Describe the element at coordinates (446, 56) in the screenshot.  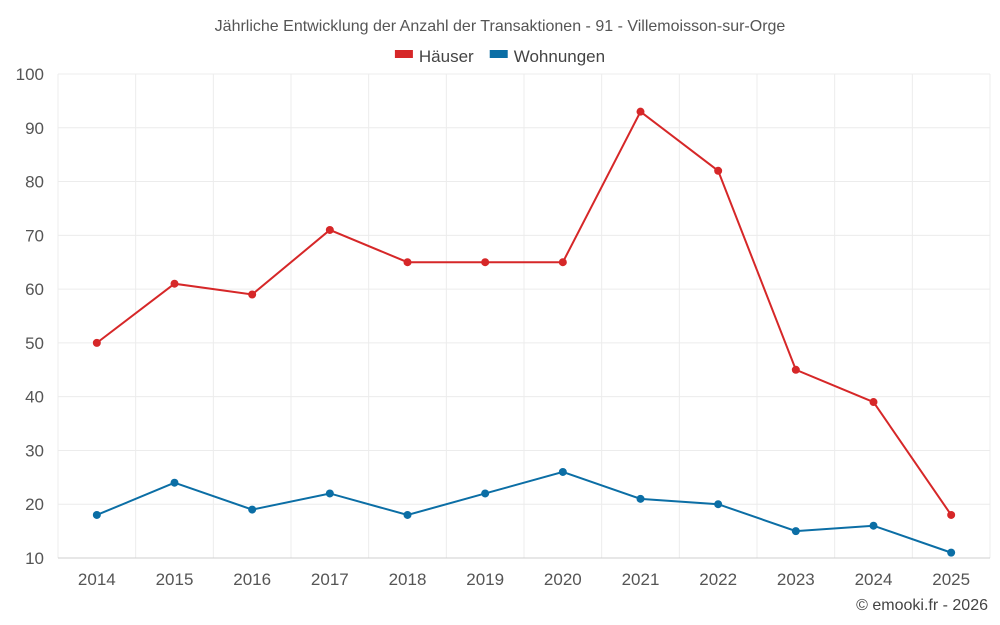
I see `legend-label: Häuser` at that location.